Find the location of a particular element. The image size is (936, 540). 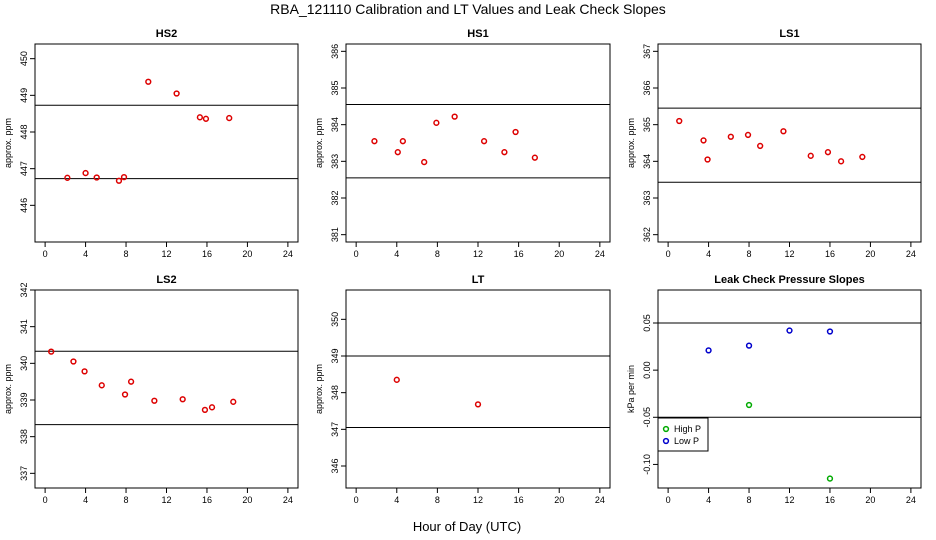

panel-title: LS1 is located at coordinates (789, 34).